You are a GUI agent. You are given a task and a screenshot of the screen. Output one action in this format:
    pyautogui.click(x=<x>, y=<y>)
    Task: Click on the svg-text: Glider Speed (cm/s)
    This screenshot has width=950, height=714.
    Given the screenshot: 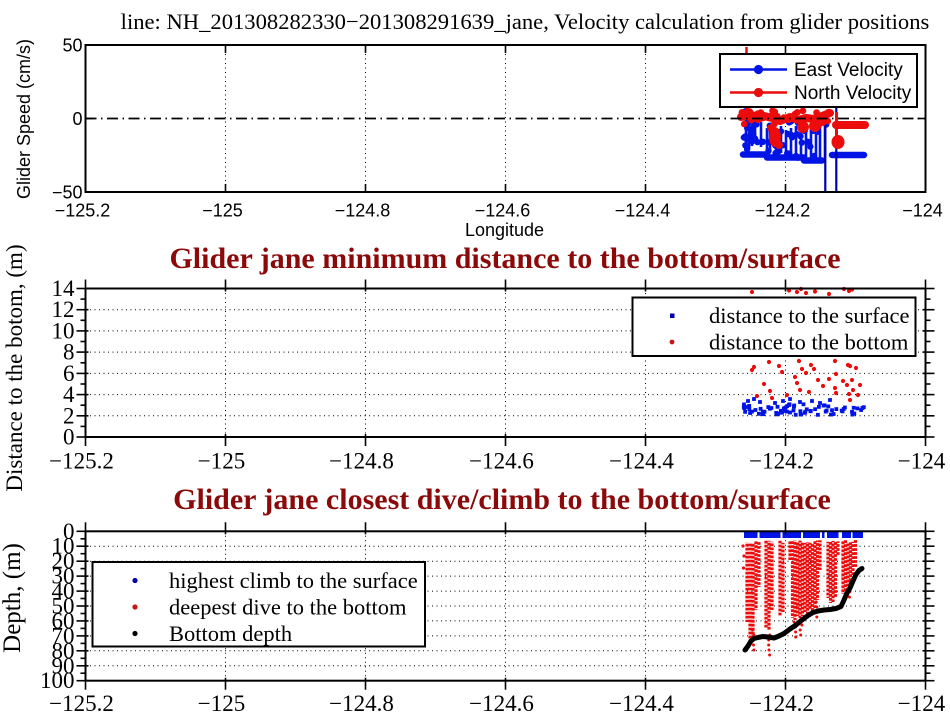 What is the action you would take?
    pyautogui.click(x=24, y=119)
    